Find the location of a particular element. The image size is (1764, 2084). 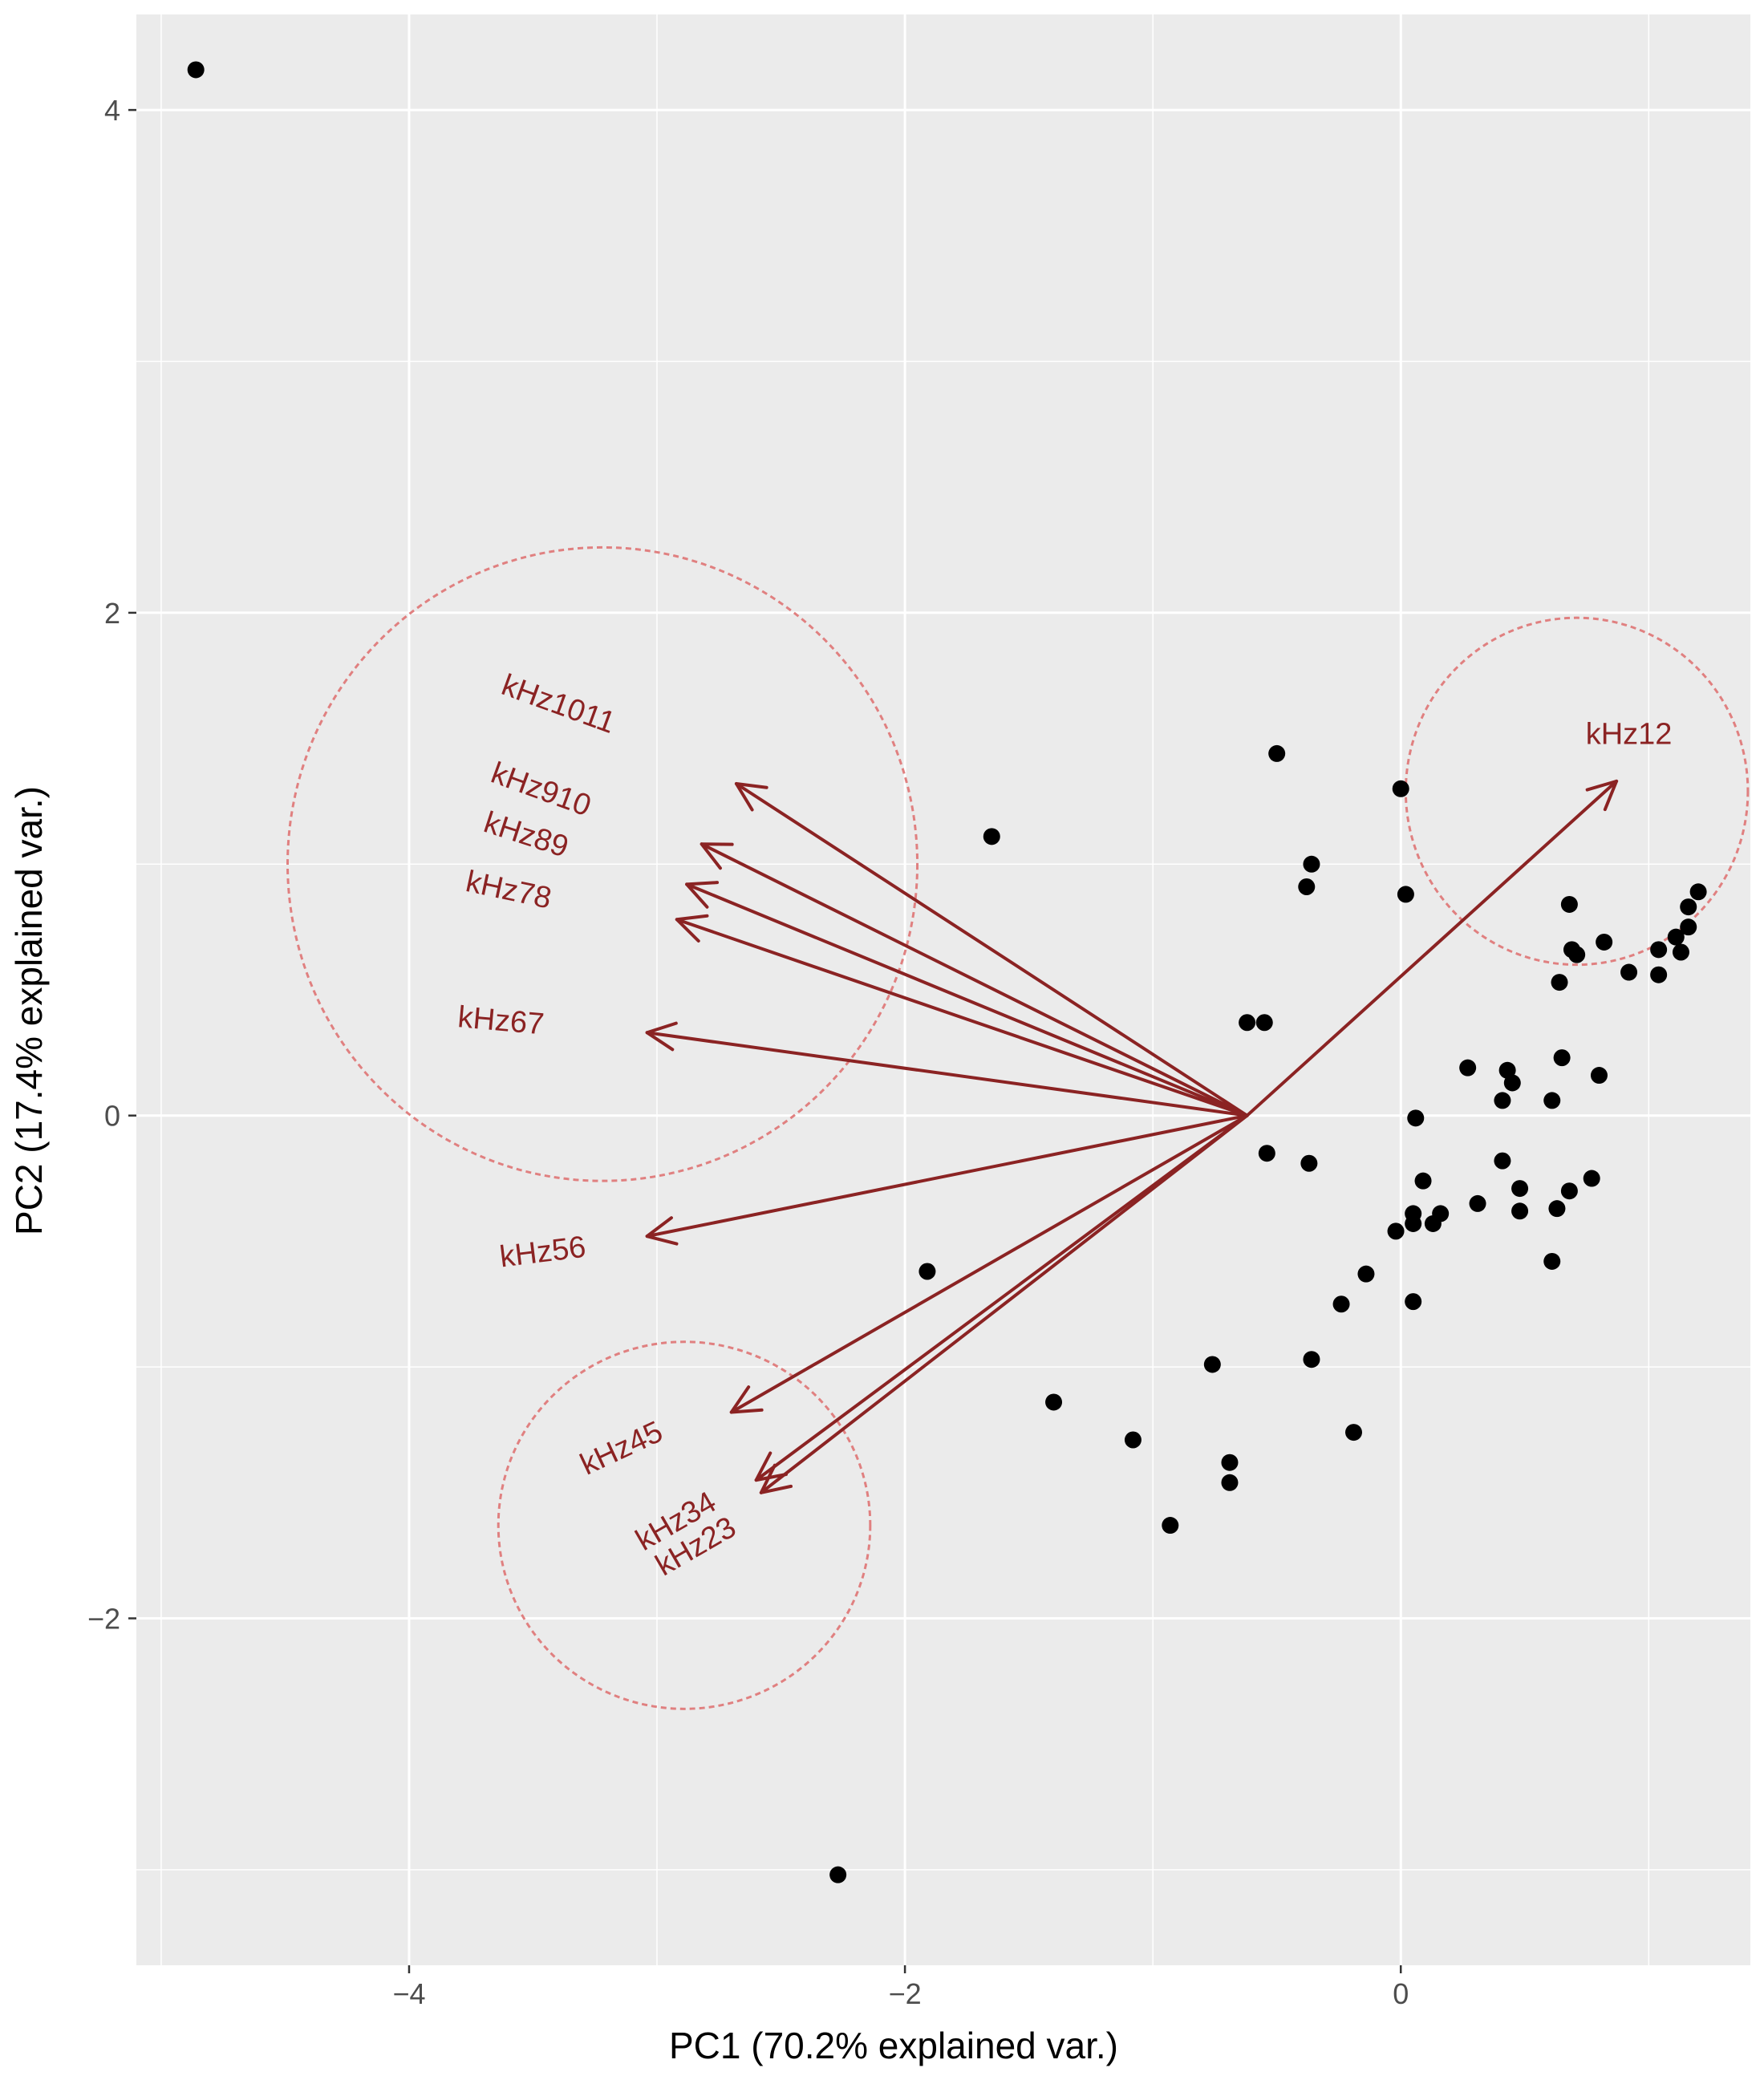

y-tick-label: −2 is located at coordinates (104, 1619).